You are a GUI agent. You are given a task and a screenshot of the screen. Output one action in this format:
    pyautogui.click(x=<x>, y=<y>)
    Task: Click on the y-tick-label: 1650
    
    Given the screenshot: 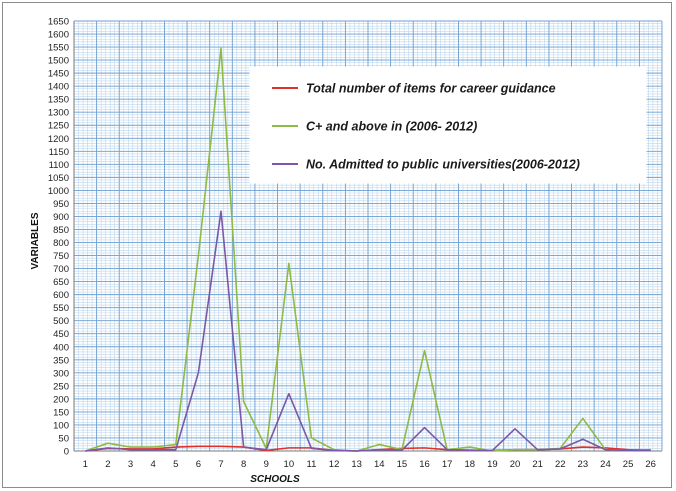 What is the action you would take?
    pyautogui.click(x=58, y=22)
    